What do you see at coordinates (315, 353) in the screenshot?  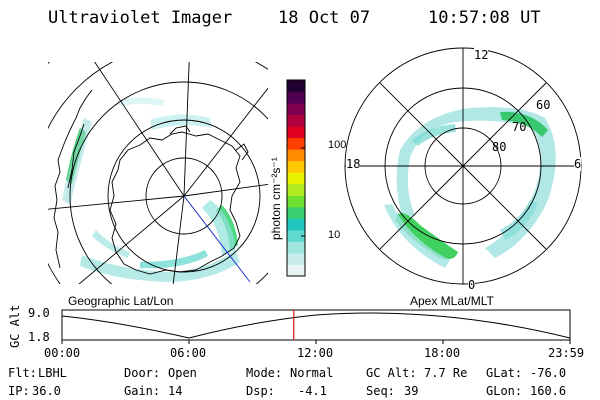 I see `altitude-xtick-1200: 12:00` at bounding box center [315, 353].